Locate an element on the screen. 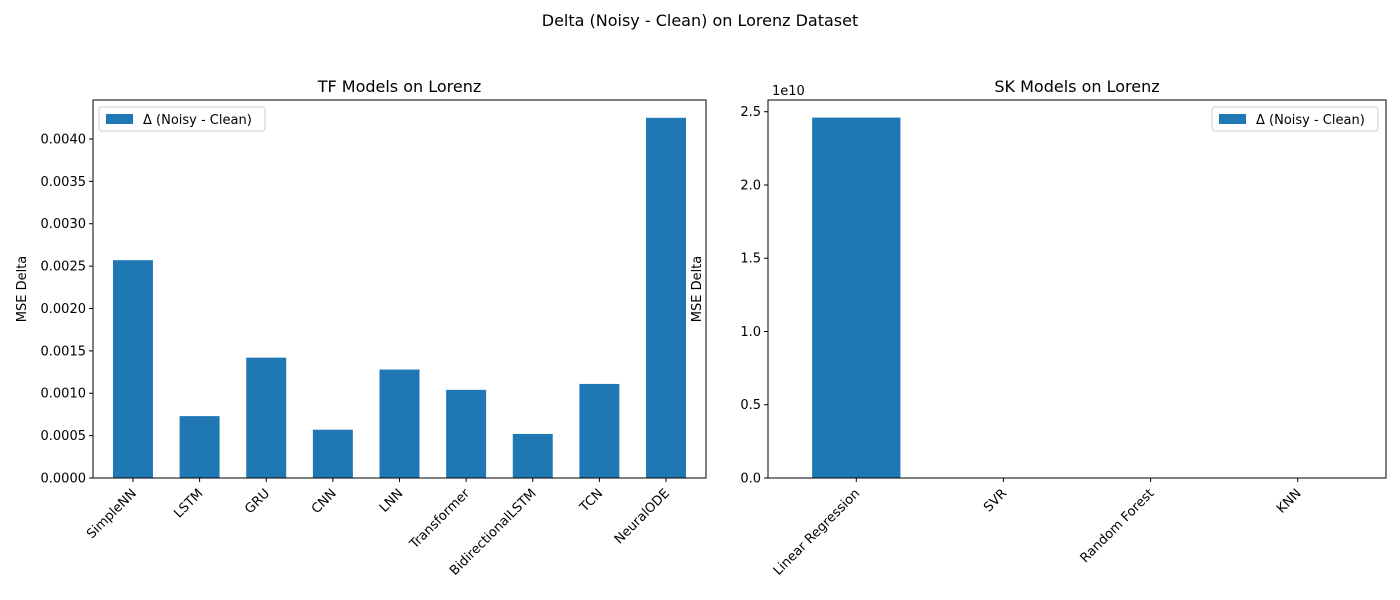 This screenshot has height=600, width=1400. y-tick-label: 0.0010 is located at coordinates (64, 394).